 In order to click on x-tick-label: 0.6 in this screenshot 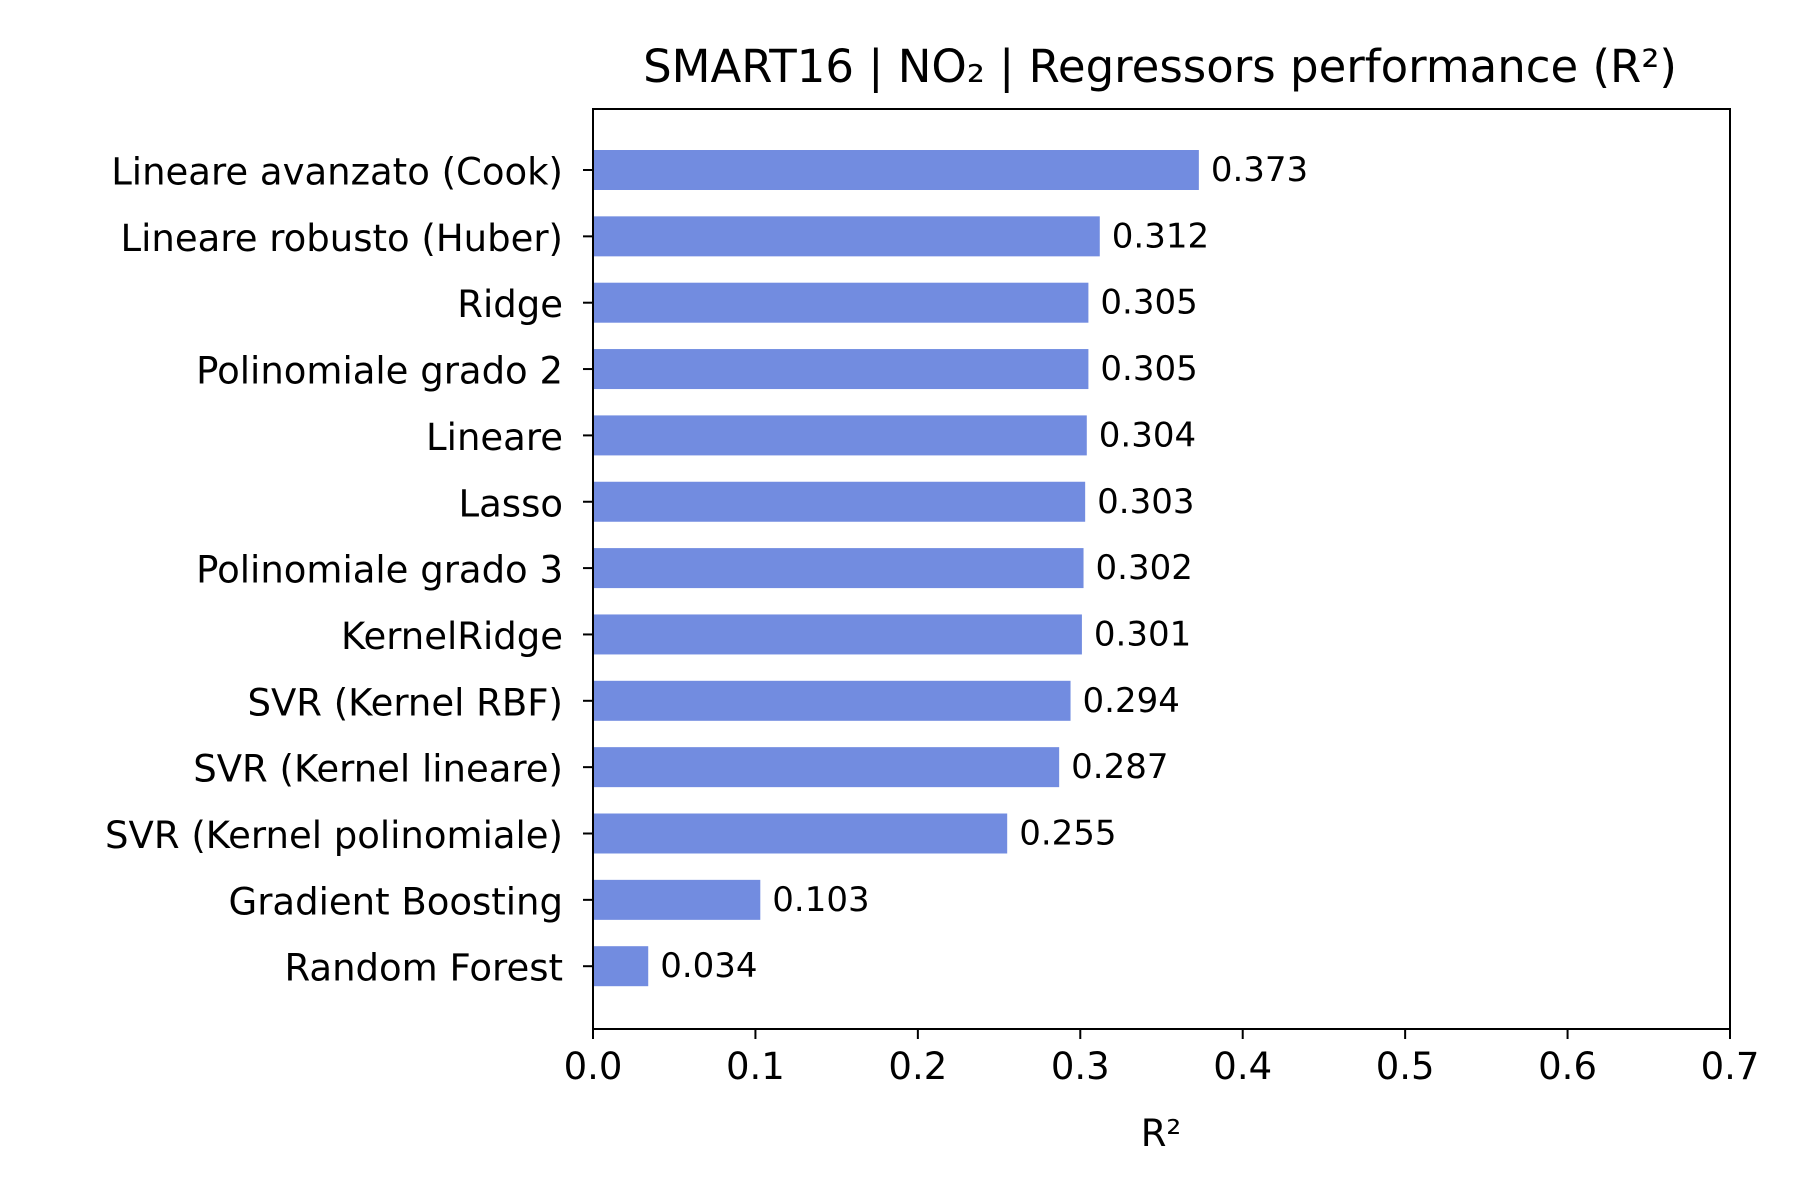, I will do `click(1567, 1066)`.